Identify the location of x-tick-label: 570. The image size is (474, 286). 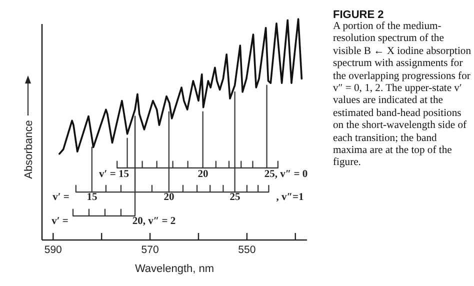
(150, 250).